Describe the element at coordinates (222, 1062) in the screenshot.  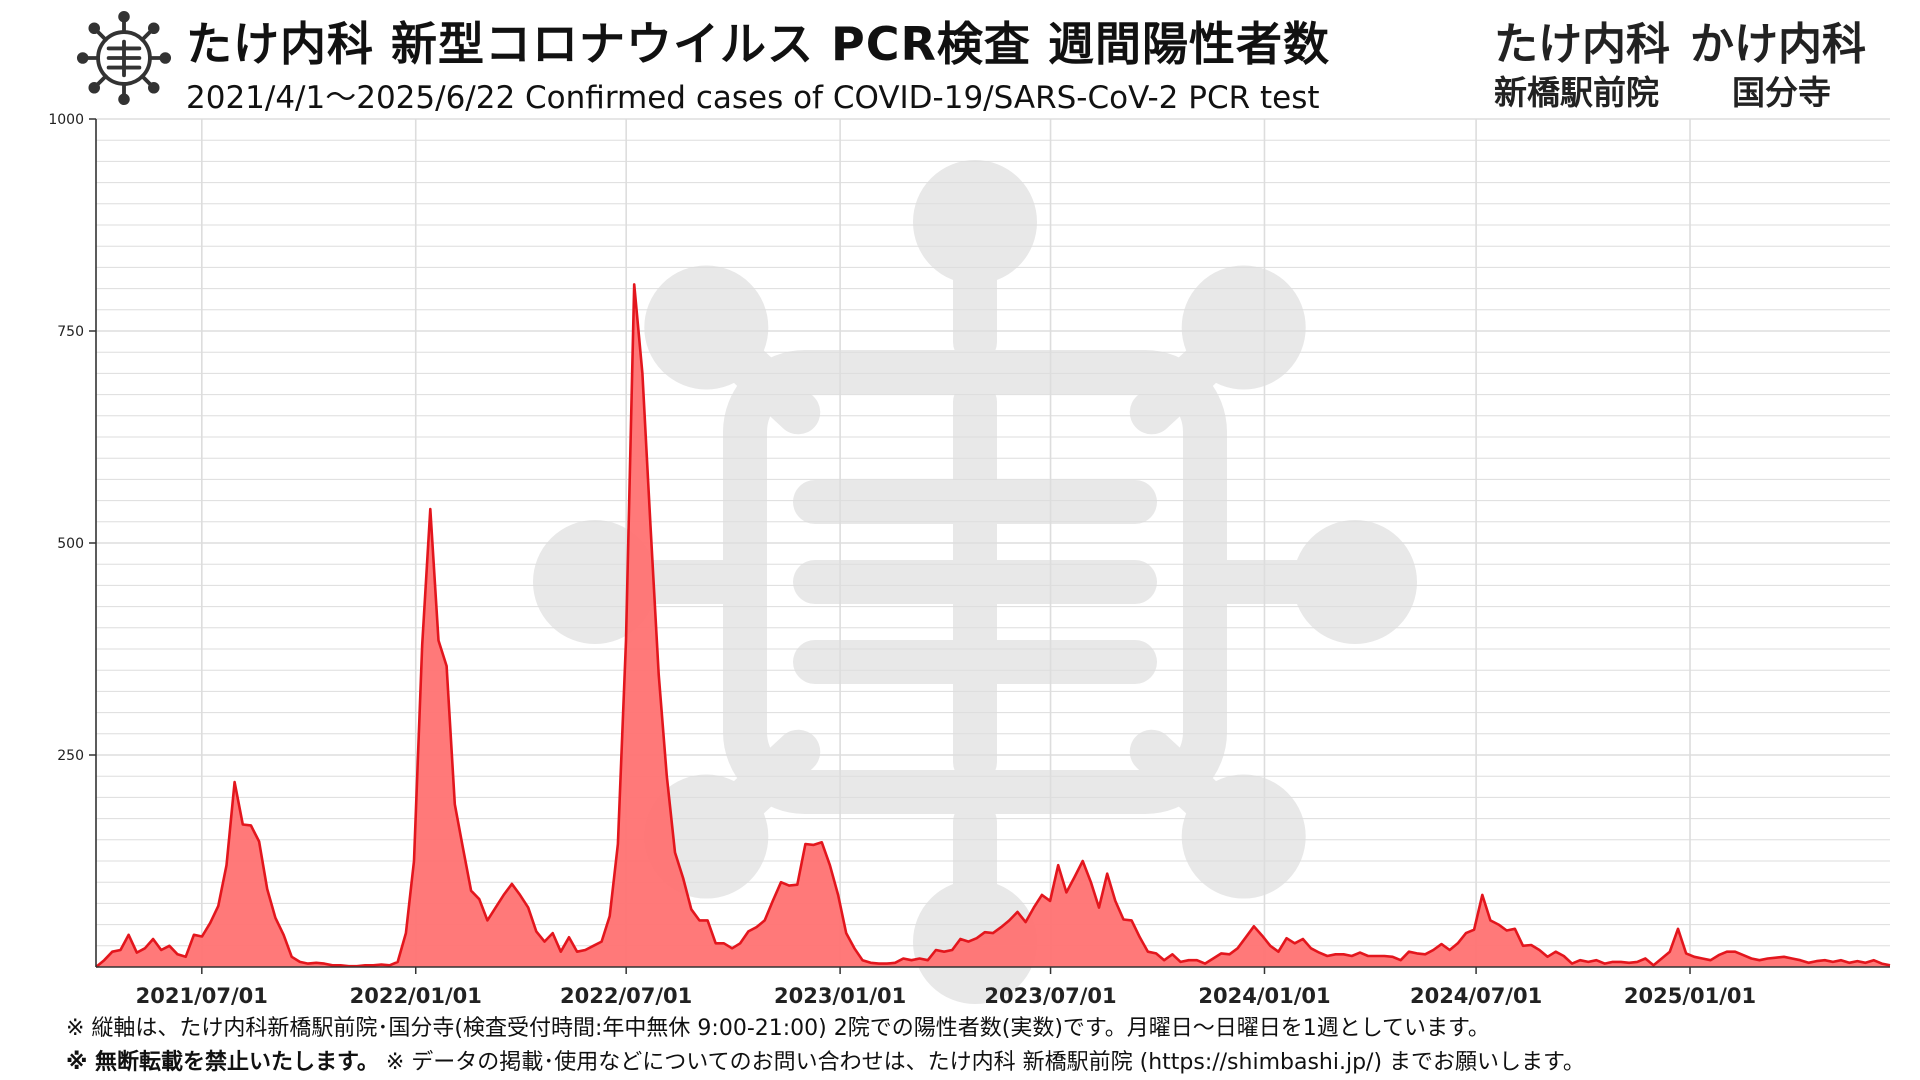
I see `footnote-no-reproduction: ※ 無断転載を禁止いたします。` at that location.